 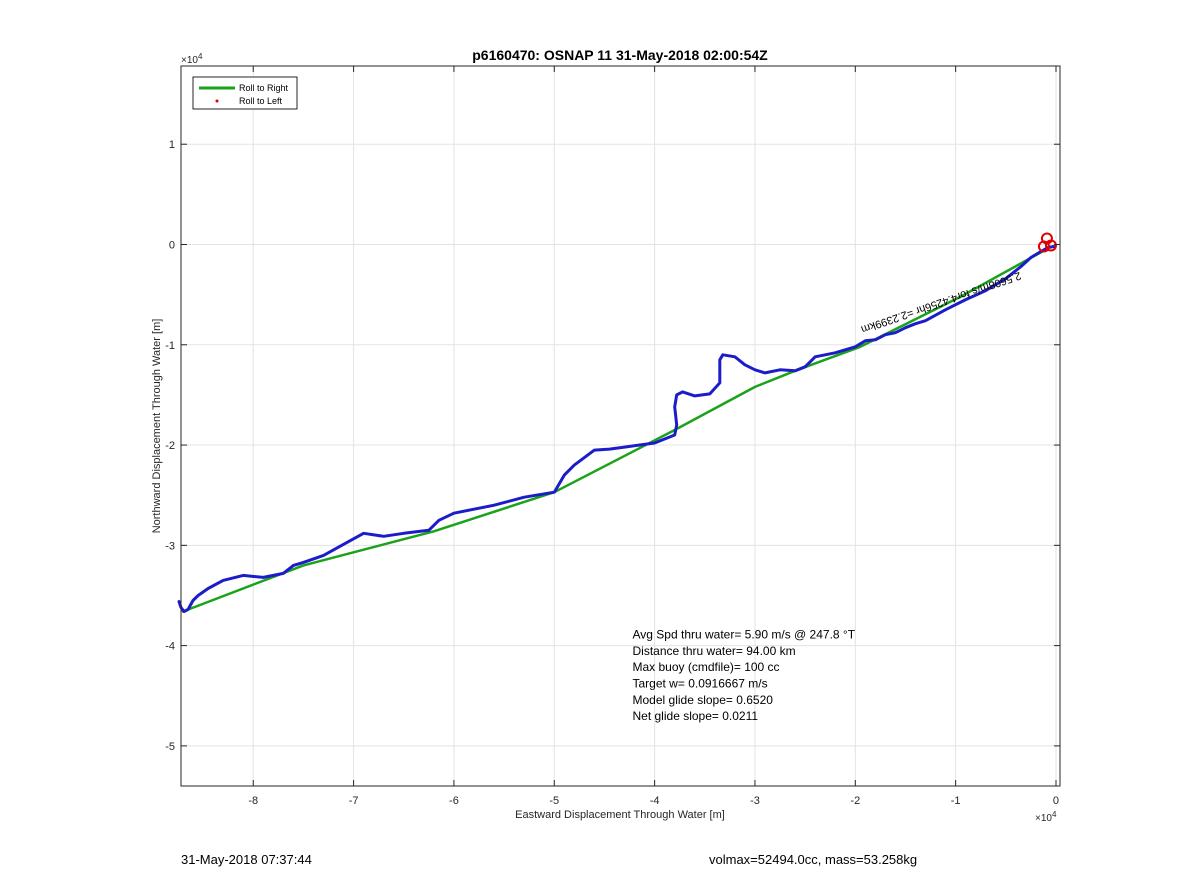 I want to click on y-tick-label: 1, so click(x=172, y=145).